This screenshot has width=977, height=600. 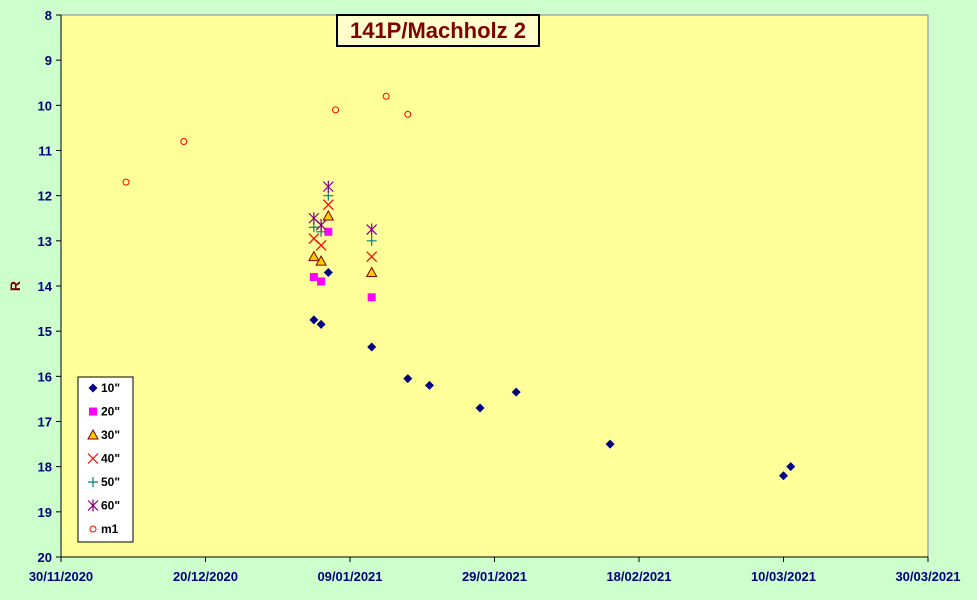 I want to click on y-tick-label: 14, so click(x=45, y=286).